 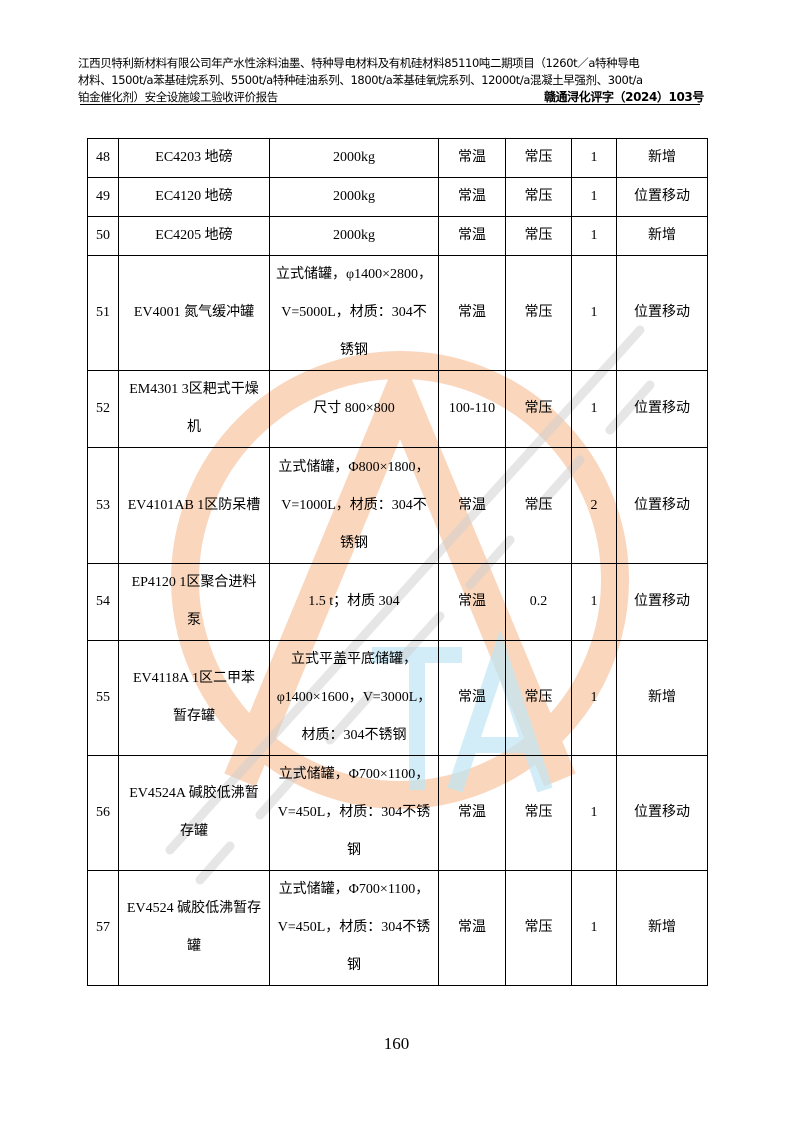 I want to click on table-row: 49 EC4120 地磅 2000kg 常温 常压 1 位置移动, so click(x=397, y=197).